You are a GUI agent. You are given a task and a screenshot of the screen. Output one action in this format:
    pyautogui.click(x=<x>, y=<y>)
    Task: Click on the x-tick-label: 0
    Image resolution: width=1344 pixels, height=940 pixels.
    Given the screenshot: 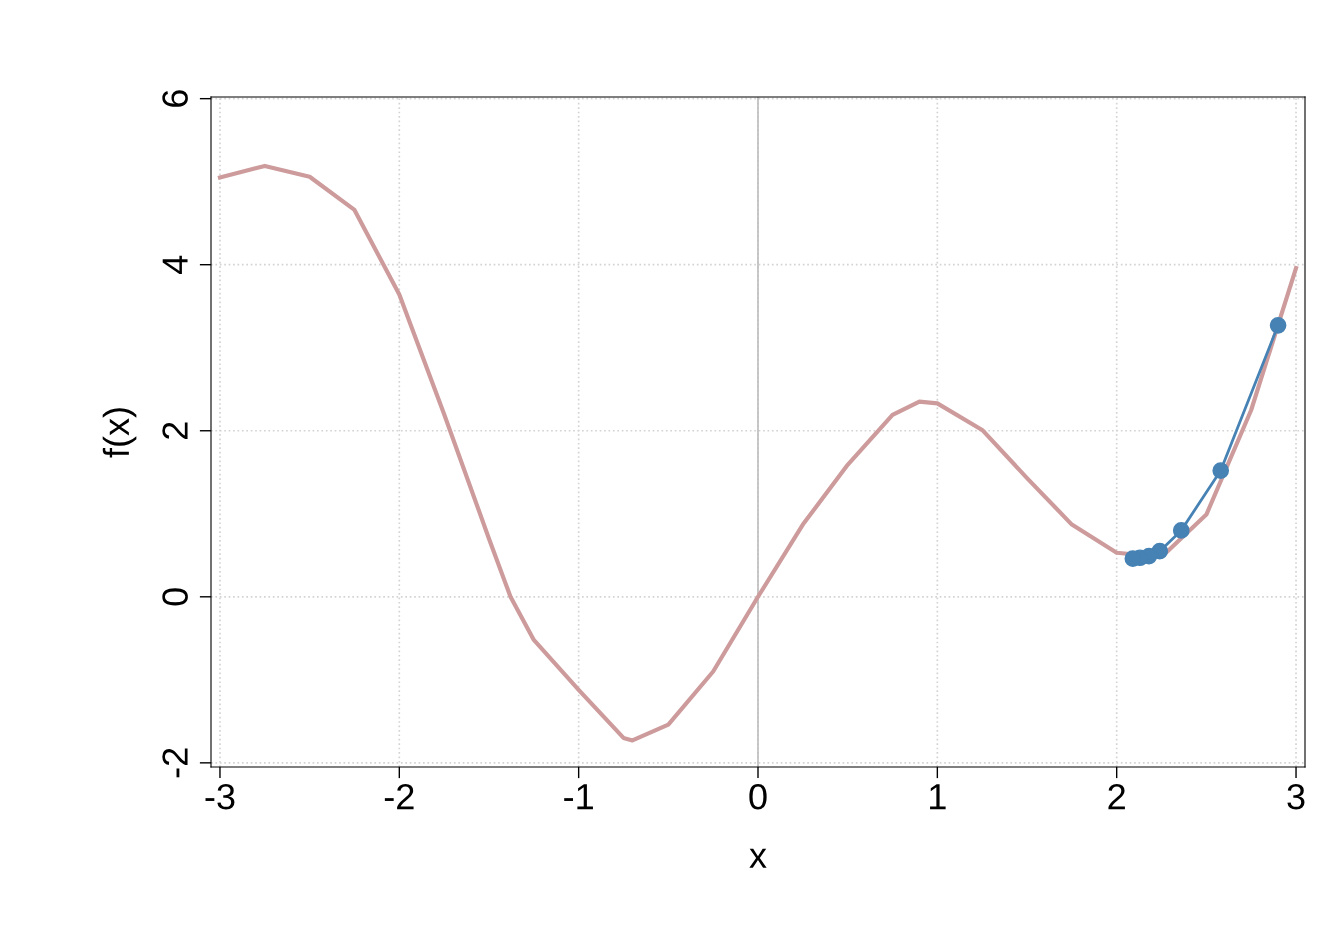 What is the action you would take?
    pyautogui.click(x=758, y=796)
    